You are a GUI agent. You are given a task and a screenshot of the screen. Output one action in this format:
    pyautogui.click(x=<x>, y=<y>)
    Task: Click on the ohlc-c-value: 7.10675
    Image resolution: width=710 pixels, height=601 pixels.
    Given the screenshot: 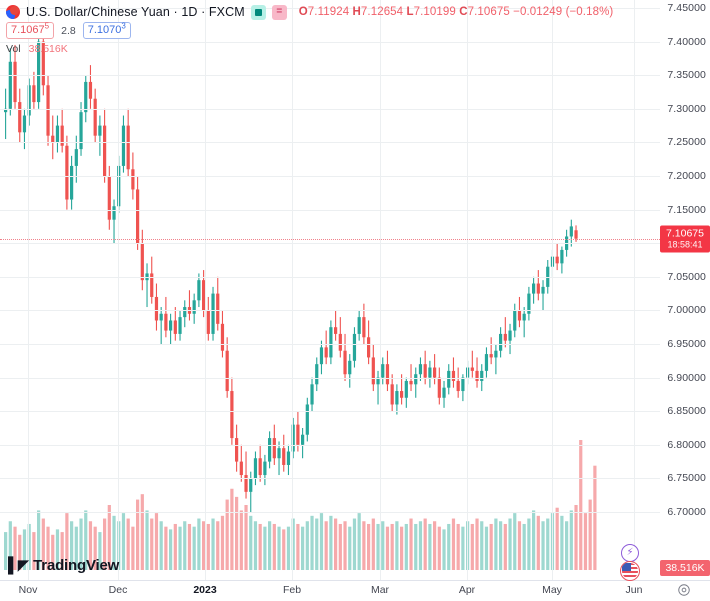 What is the action you would take?
    pyautogui.click(x=488, y=12)
    